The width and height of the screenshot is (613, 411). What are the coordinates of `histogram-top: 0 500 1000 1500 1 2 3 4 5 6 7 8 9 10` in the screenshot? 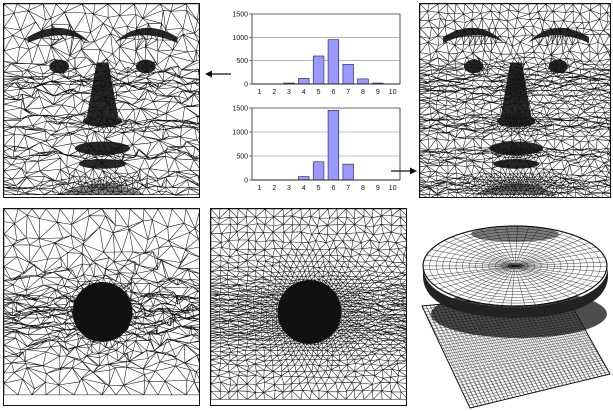 It's located at (316, 54).